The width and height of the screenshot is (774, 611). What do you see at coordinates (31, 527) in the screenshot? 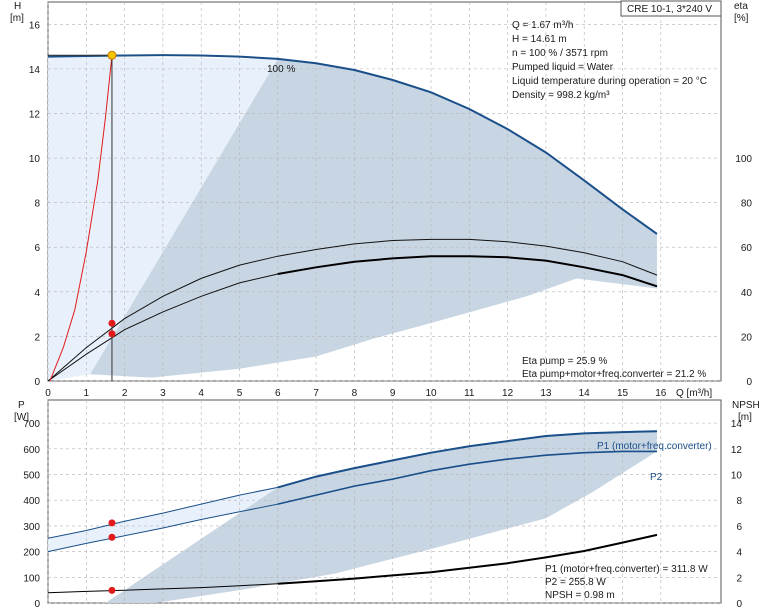
I see `bottom-y-tick-label: 300` at bounding box center [31, 527].